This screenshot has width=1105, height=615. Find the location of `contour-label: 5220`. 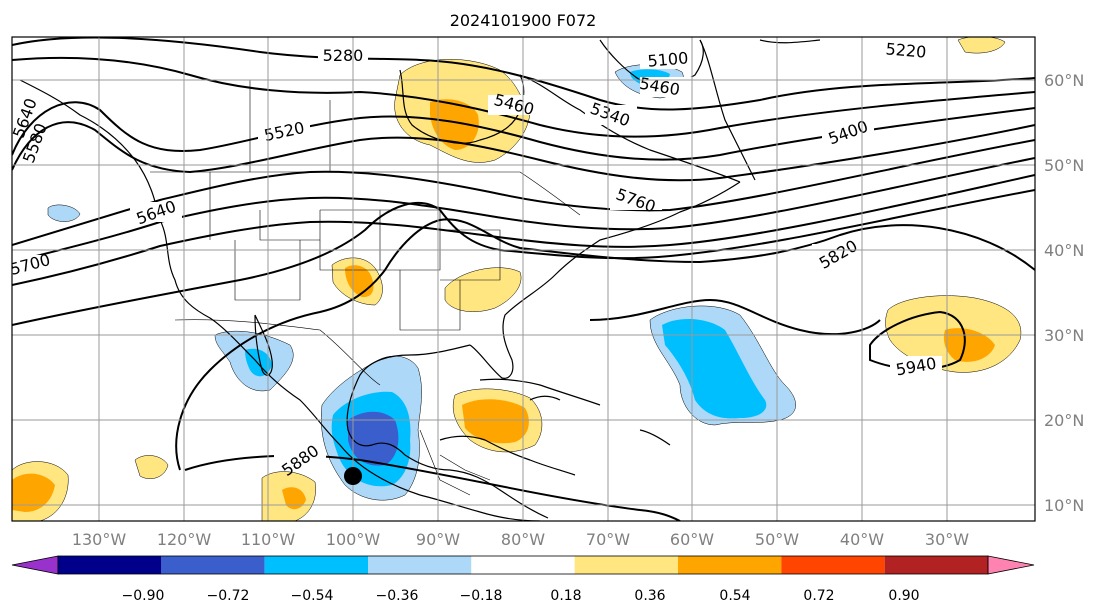

contour-label: 5220 is located at coordinates (906, 50).